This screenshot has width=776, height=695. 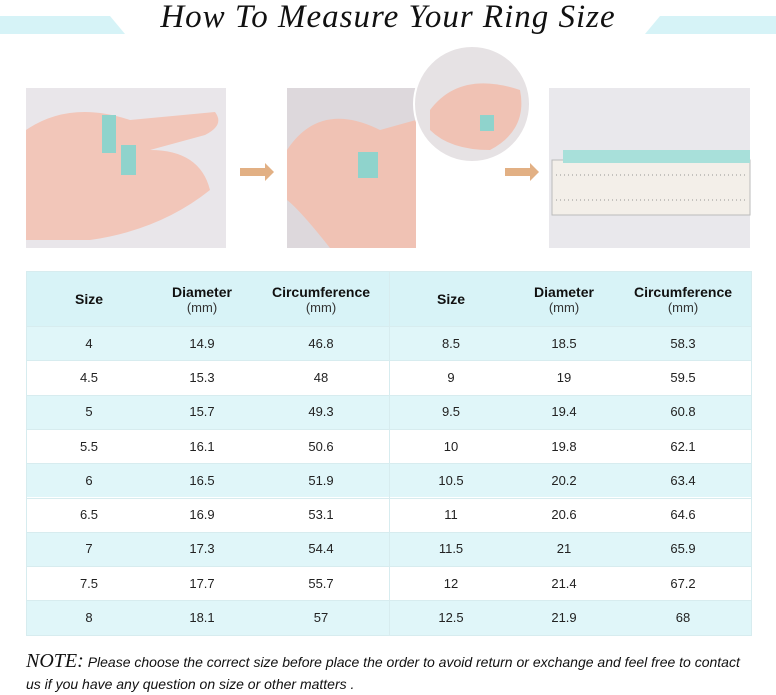 I want to click on cell: 18.5, so click(x=564, y=343).